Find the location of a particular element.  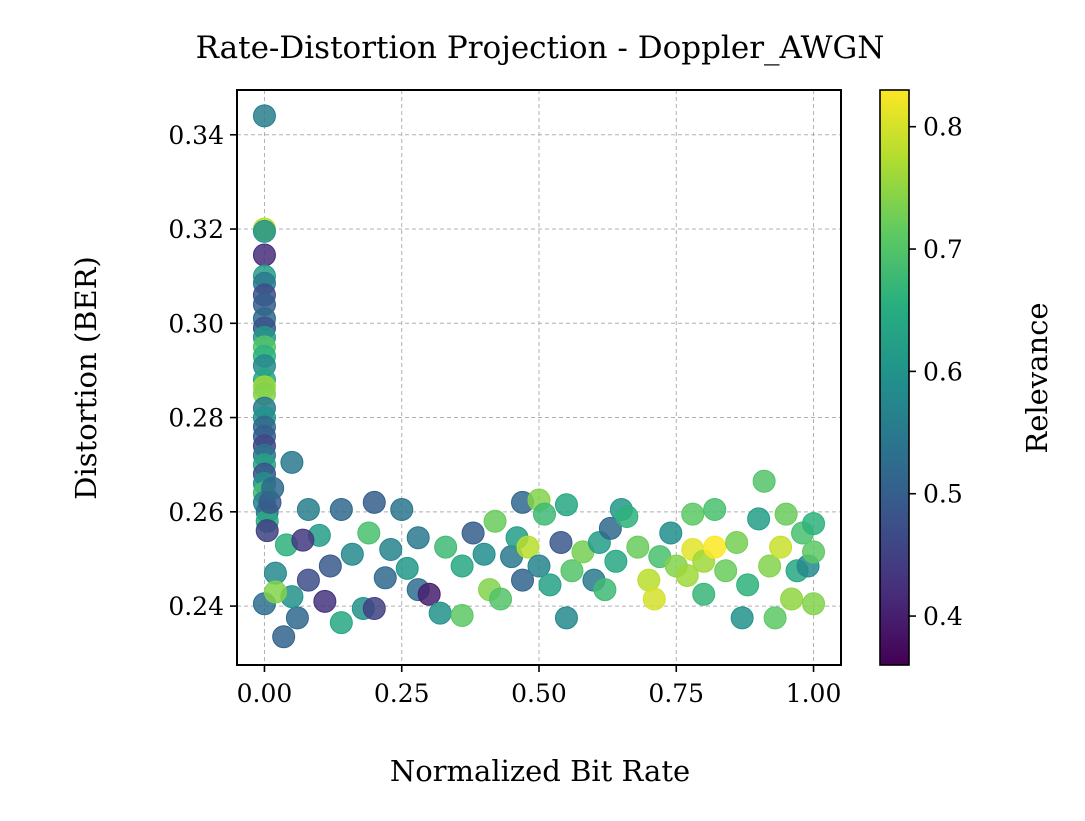

y-tick-label: 0.32 is located at coordinates (196, 229).